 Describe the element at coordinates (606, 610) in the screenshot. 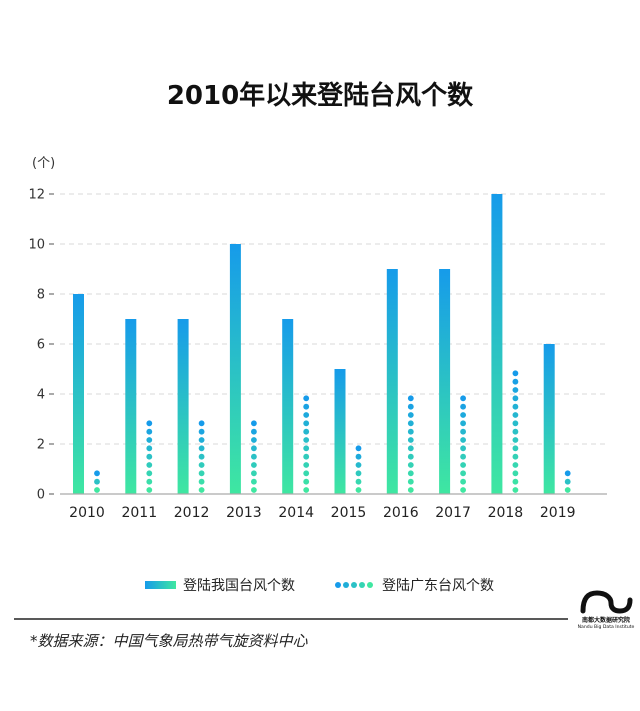

I see `nandu-logo: 南都大数据研究院 Nandu Big Data Institute` at that location.